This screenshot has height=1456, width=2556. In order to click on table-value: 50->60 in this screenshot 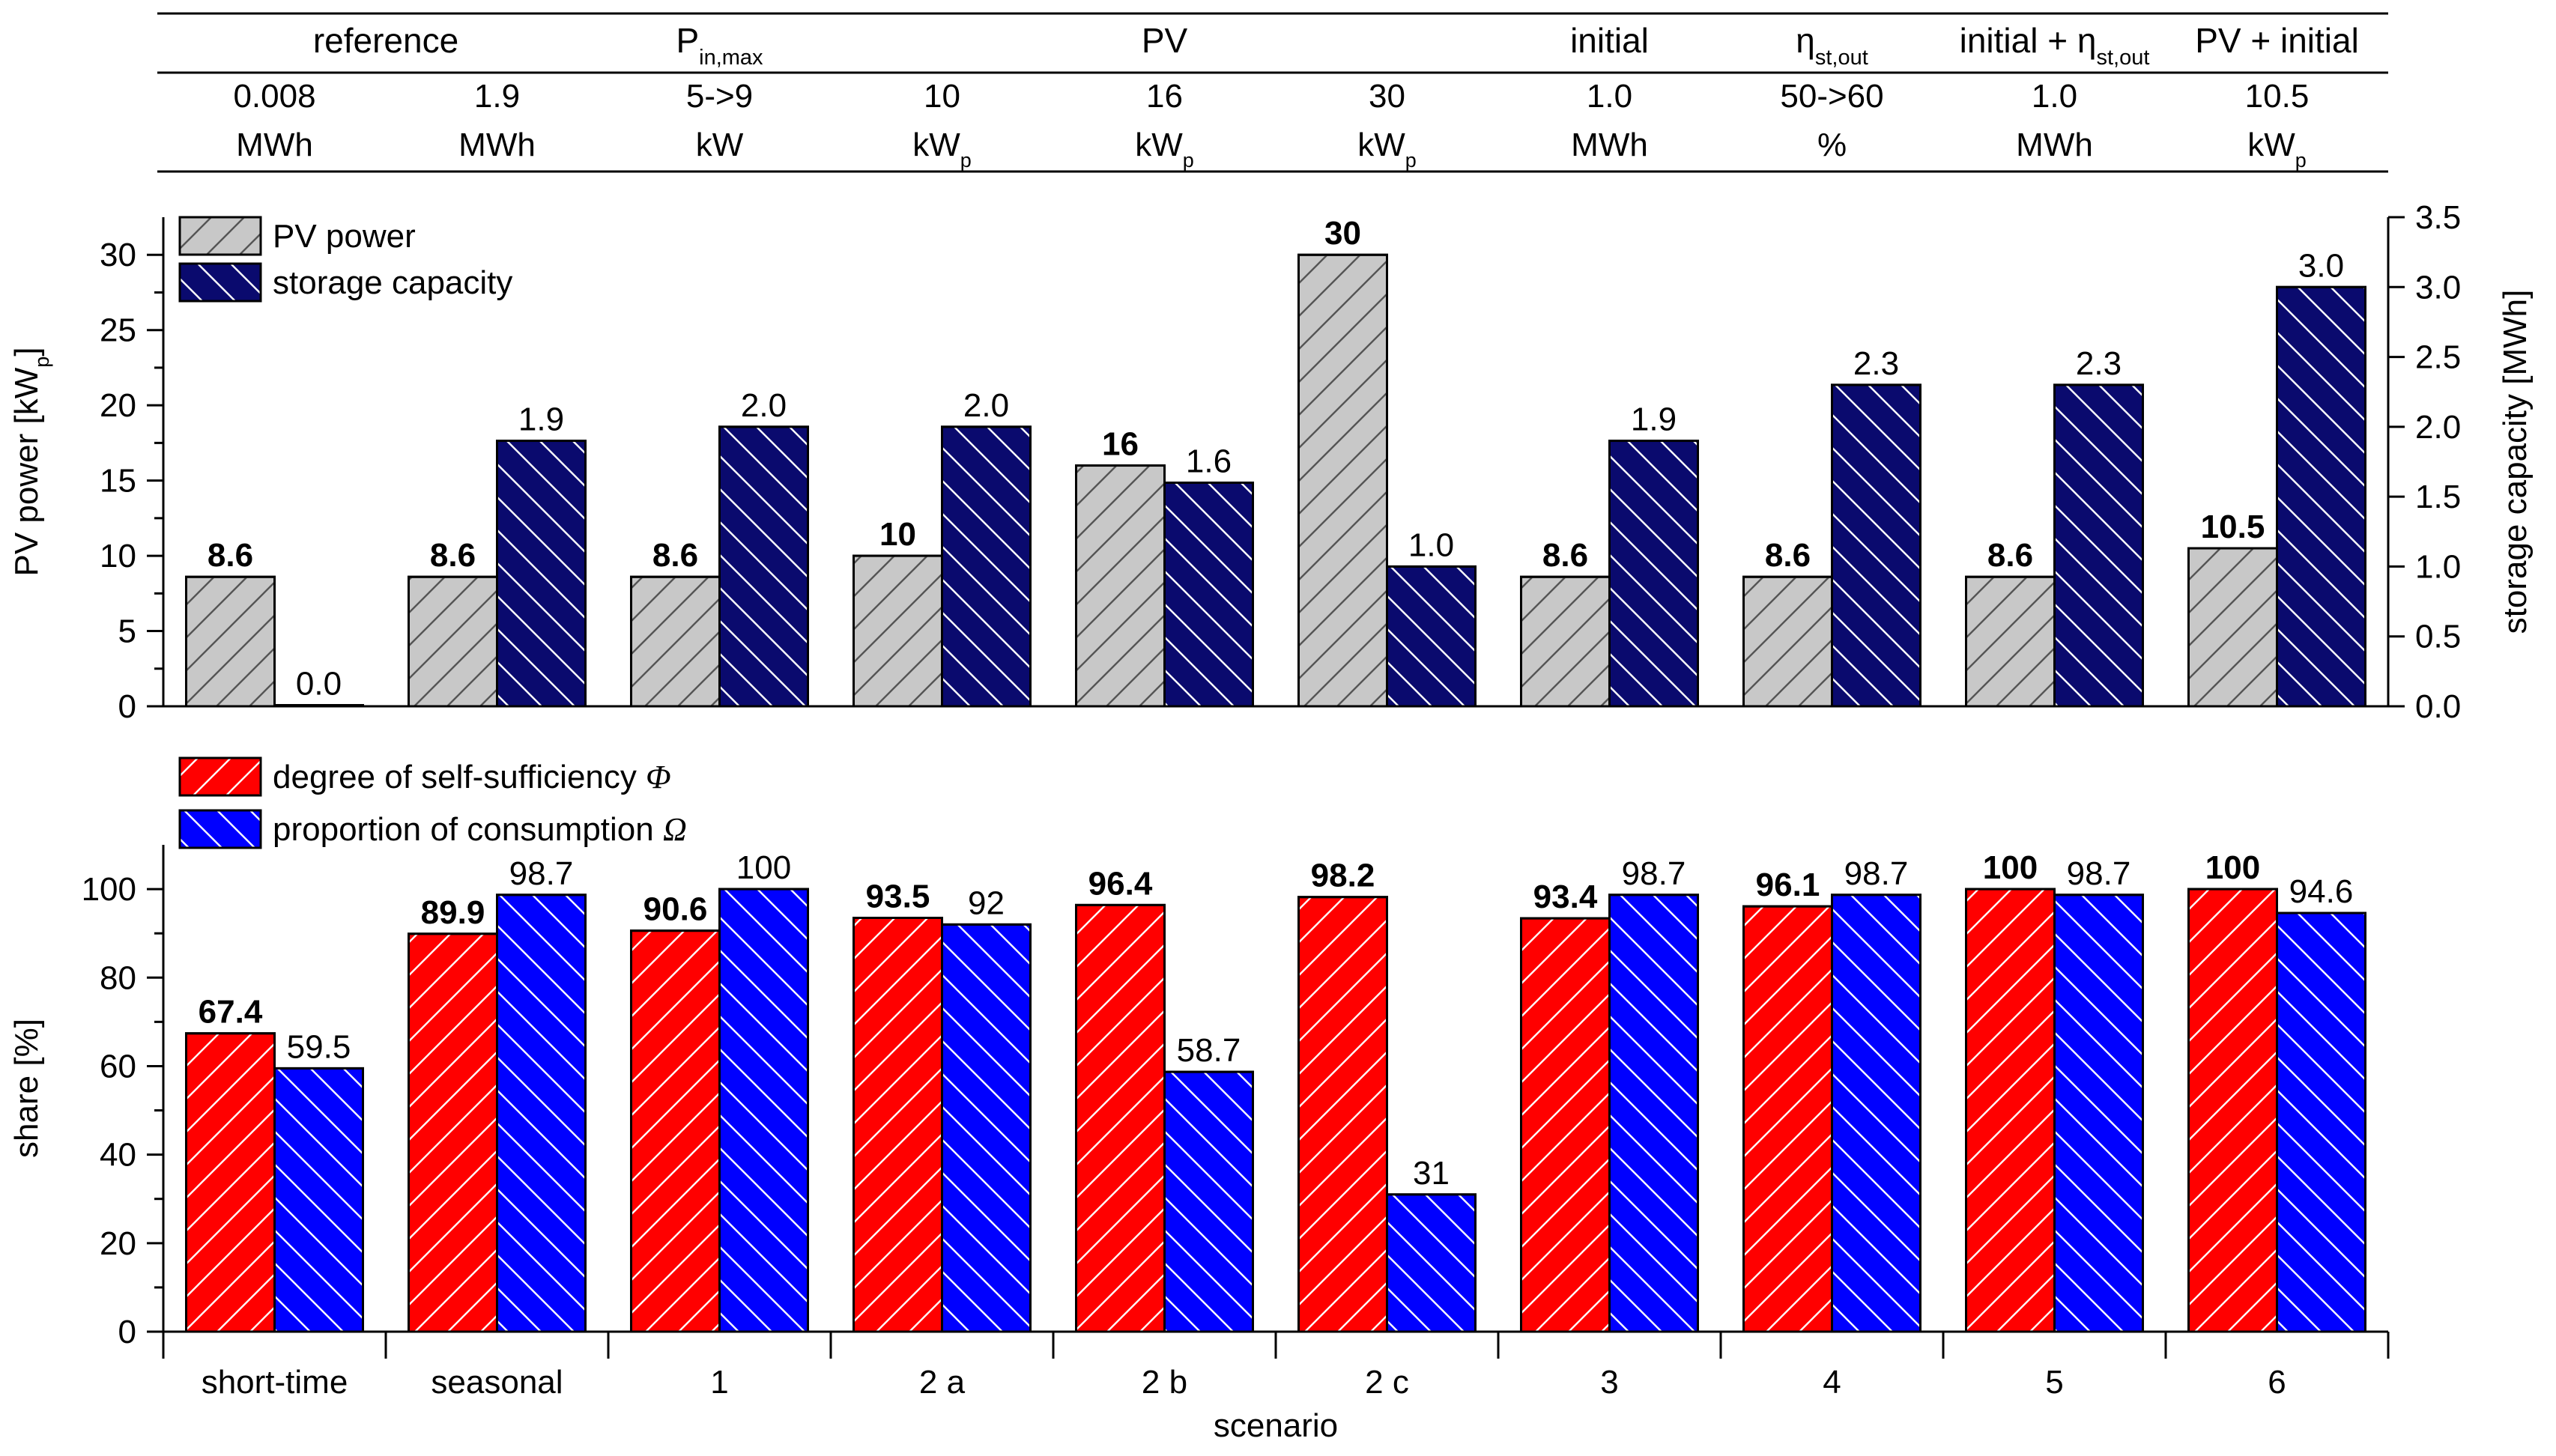, I will do `click(1831, 97)`.